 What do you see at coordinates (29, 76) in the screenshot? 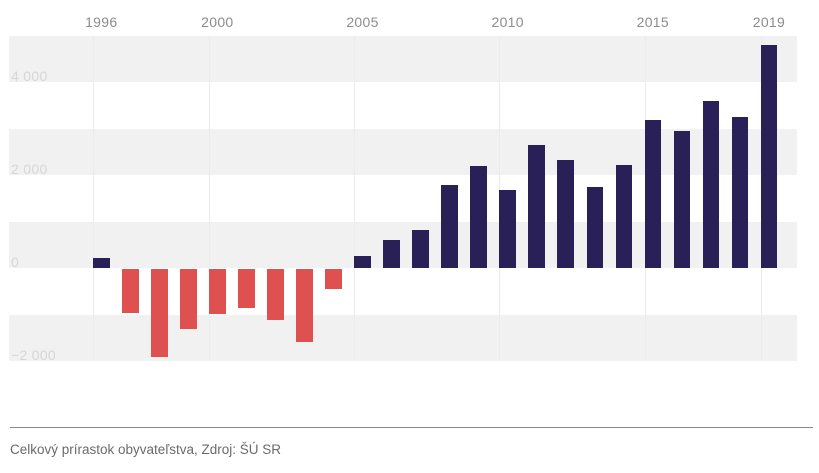
I see `y-tick-4000: 4 000` at bounding box center [29, 76].